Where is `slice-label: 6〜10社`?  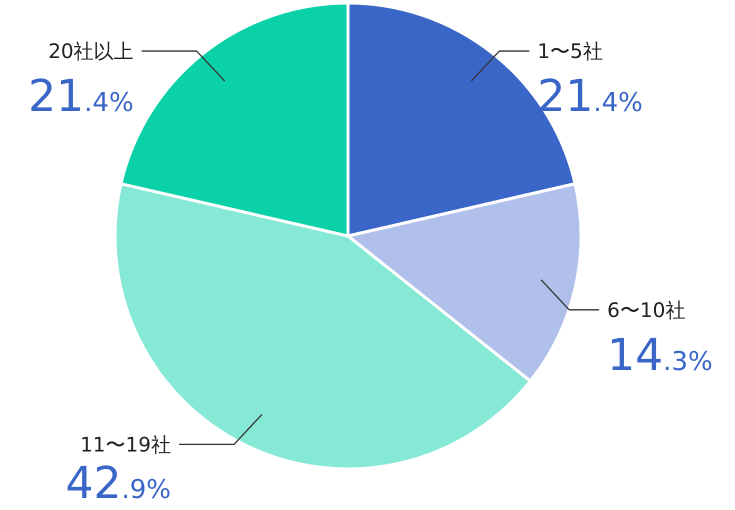 slice-label: 6〜10社 is located at coordinates (646, 310).